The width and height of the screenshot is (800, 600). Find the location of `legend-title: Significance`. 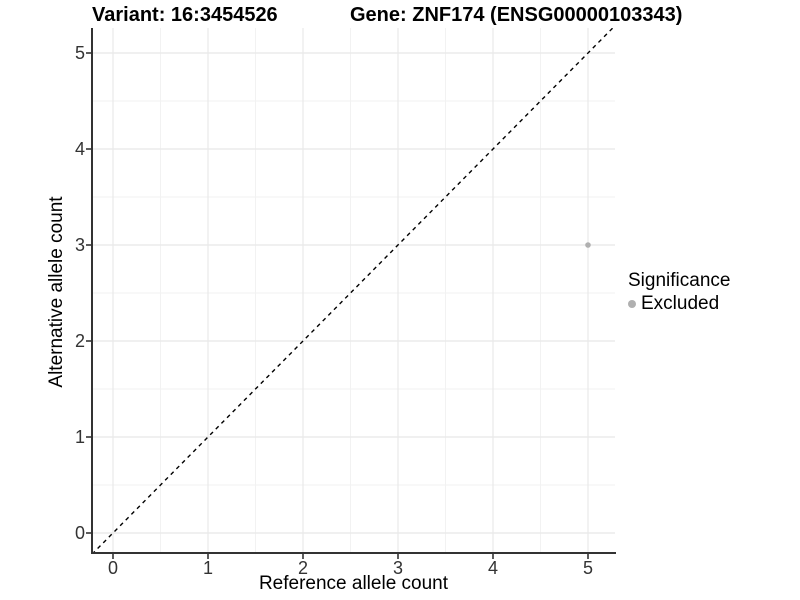

legend-title: Significance is located at coordinates (679, 280).